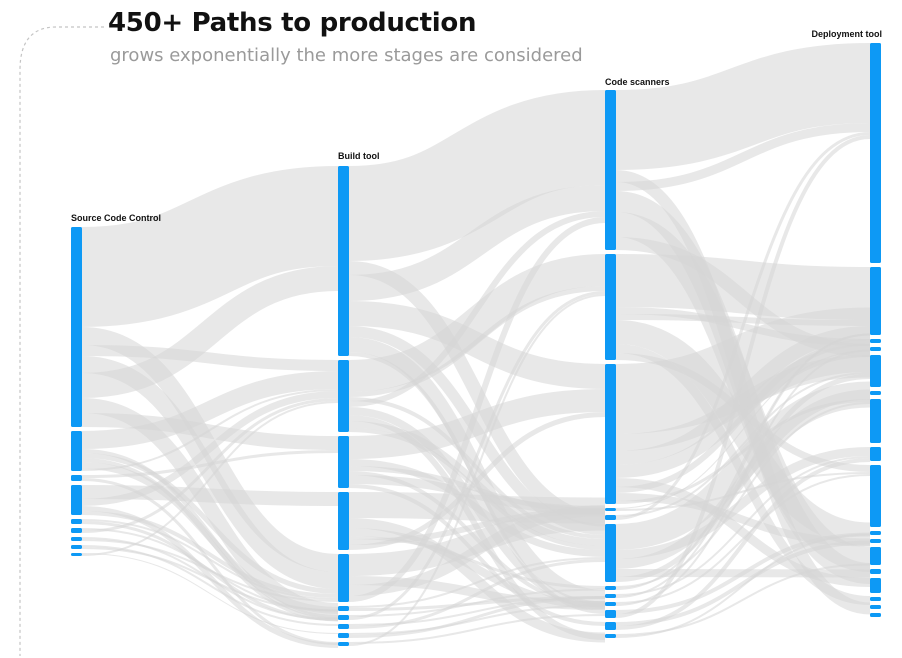  What do you see at coordinates (846, 34) in the screenshot?
I see `stage-label-deployment-tool: Deployment tool` at bounding box center [846, 34].